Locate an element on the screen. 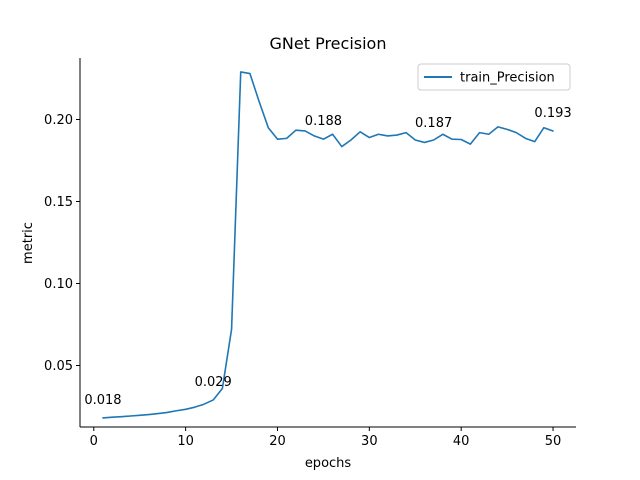 The height and width of the screenshot is (480, 640). legend-box is located at coordinates (494, 77).